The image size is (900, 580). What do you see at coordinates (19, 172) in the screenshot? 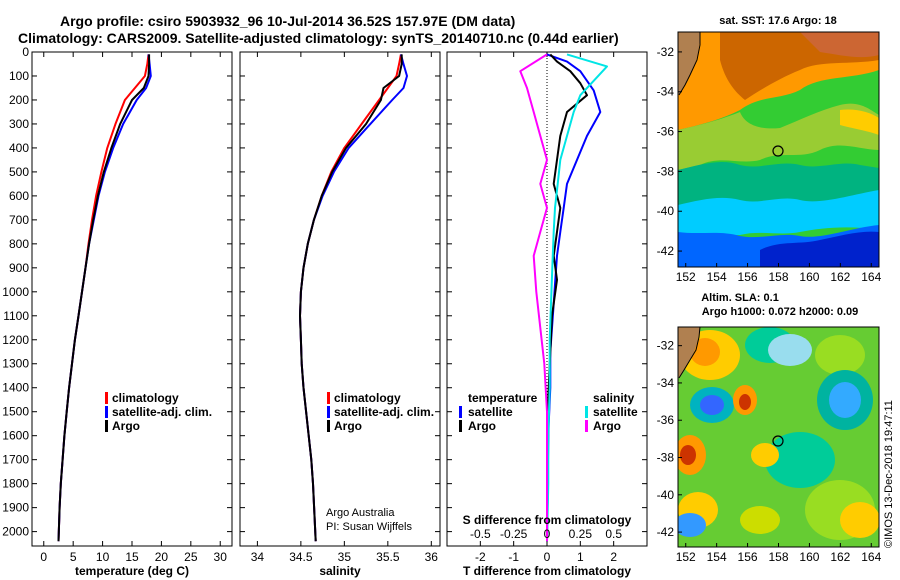
I see `depth-tick-label: 500` at bounding box center [19, 172].